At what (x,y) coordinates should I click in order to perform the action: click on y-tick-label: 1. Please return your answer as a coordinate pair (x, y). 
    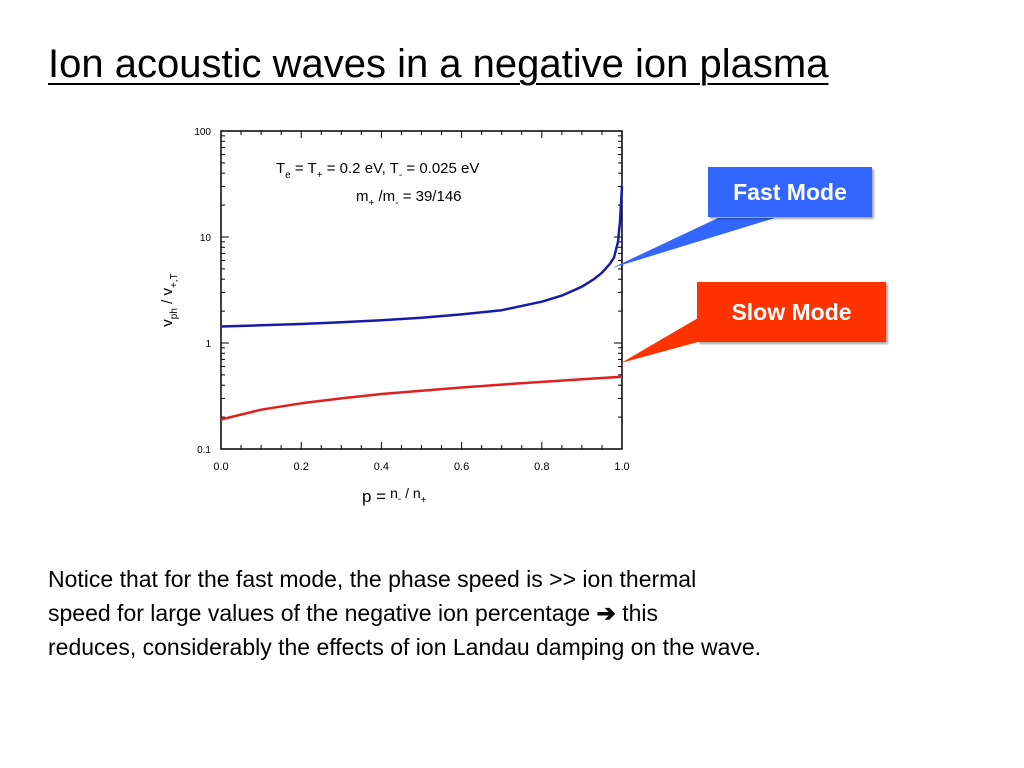
    Looking at the image, I should click on (208, 344).